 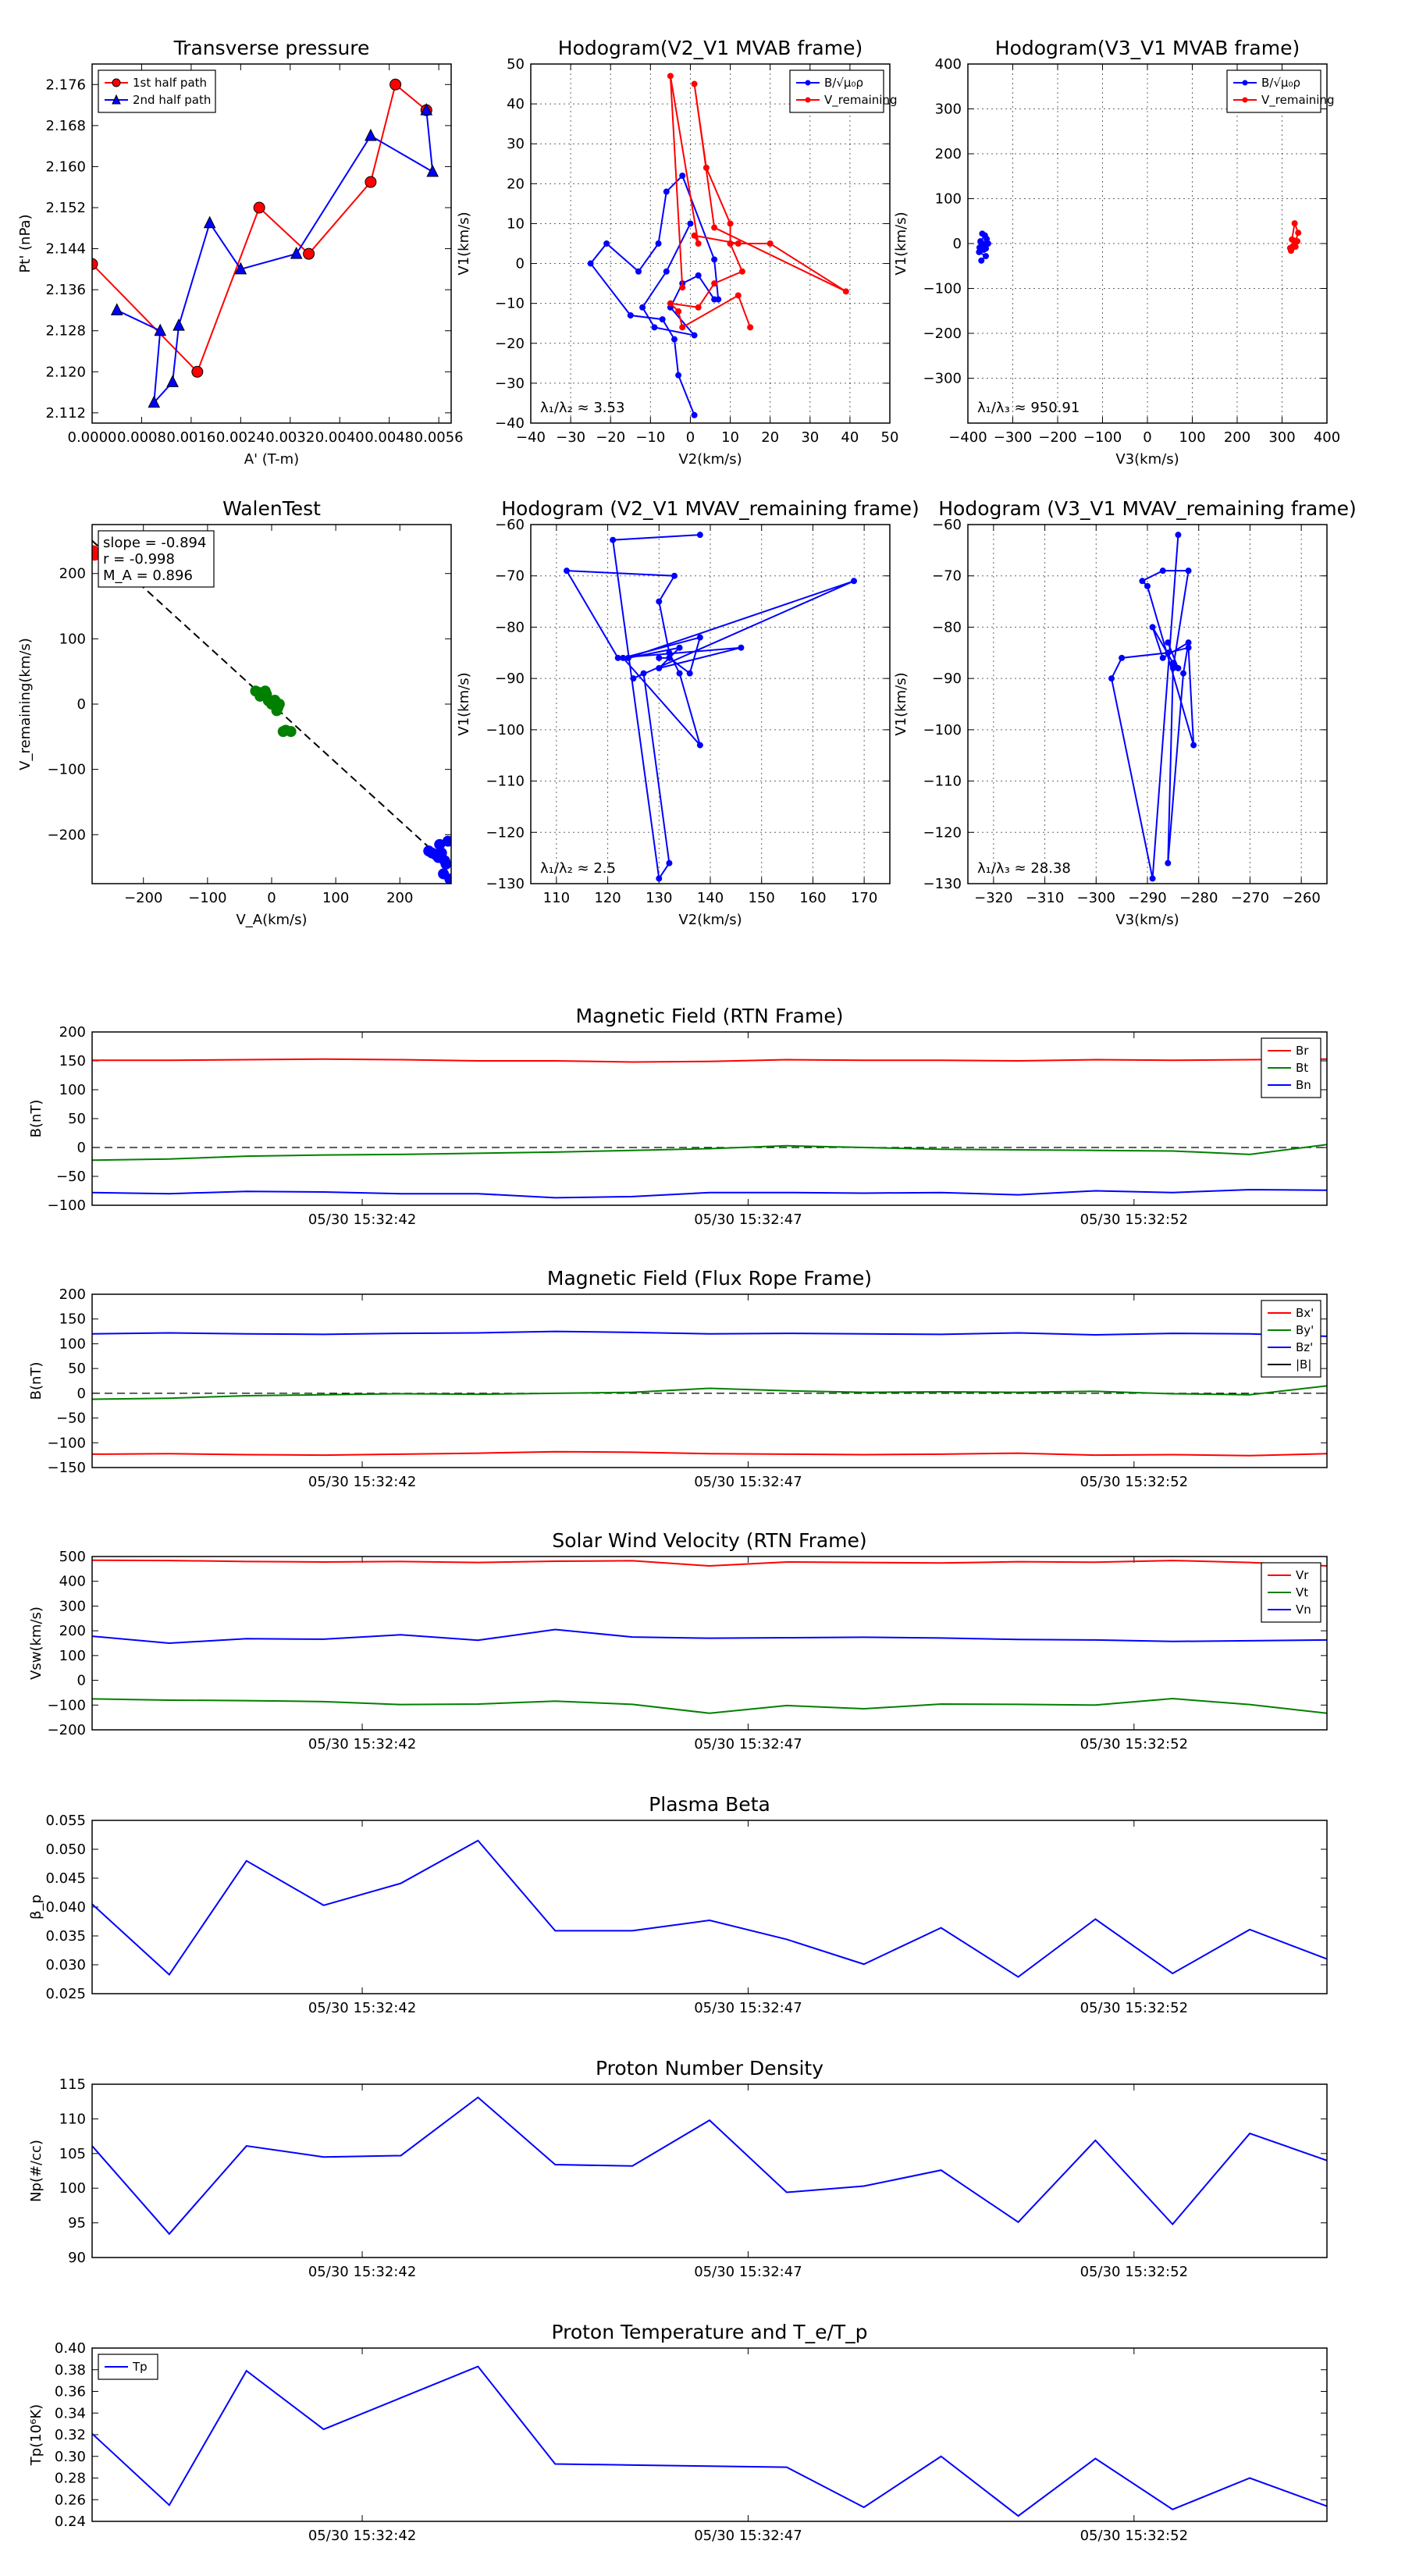 What do you see at coordinates (843, 83) in the screenshot?
I see `legend-label: B/√μ₀ρ` at bounding box center [843, 83].